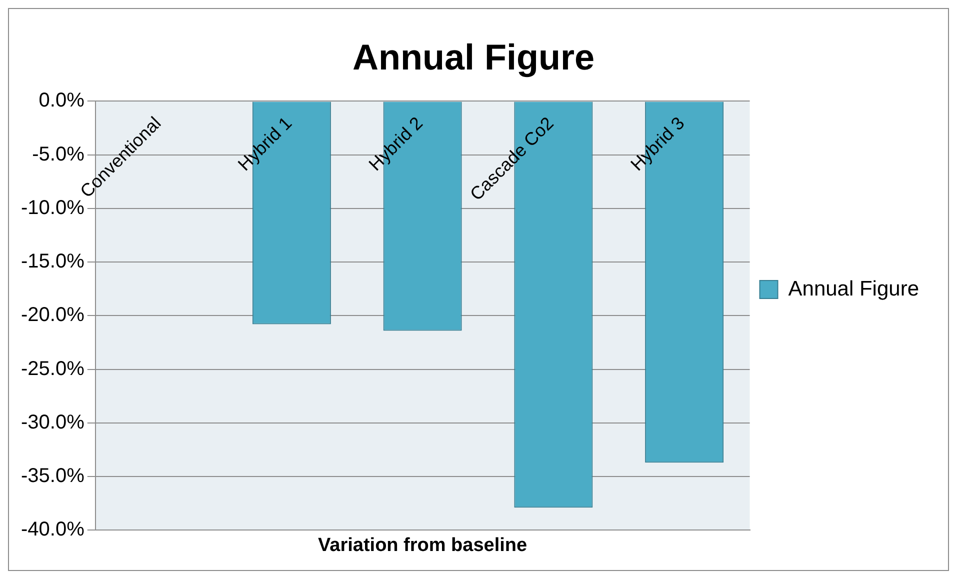  I want to click on y-tick-label: -30.0%, so click(52, 422).